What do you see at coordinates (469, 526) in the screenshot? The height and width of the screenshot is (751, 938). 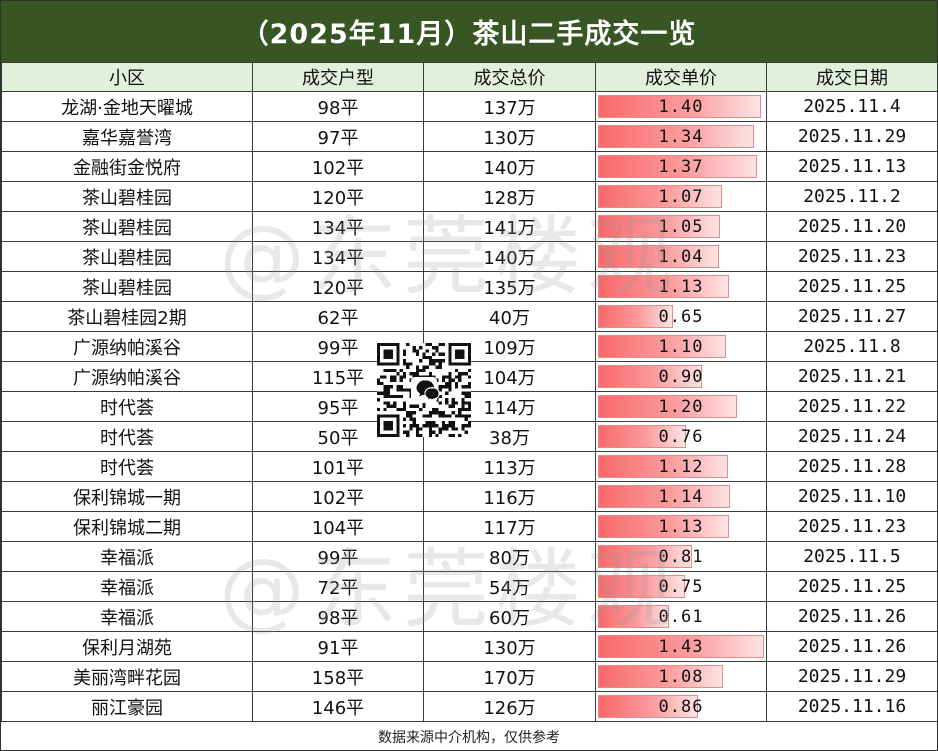 I see `table-row: 保利锦城二期 104平 117万 1.13 2025.11.23` at bounding box center [469, 526].